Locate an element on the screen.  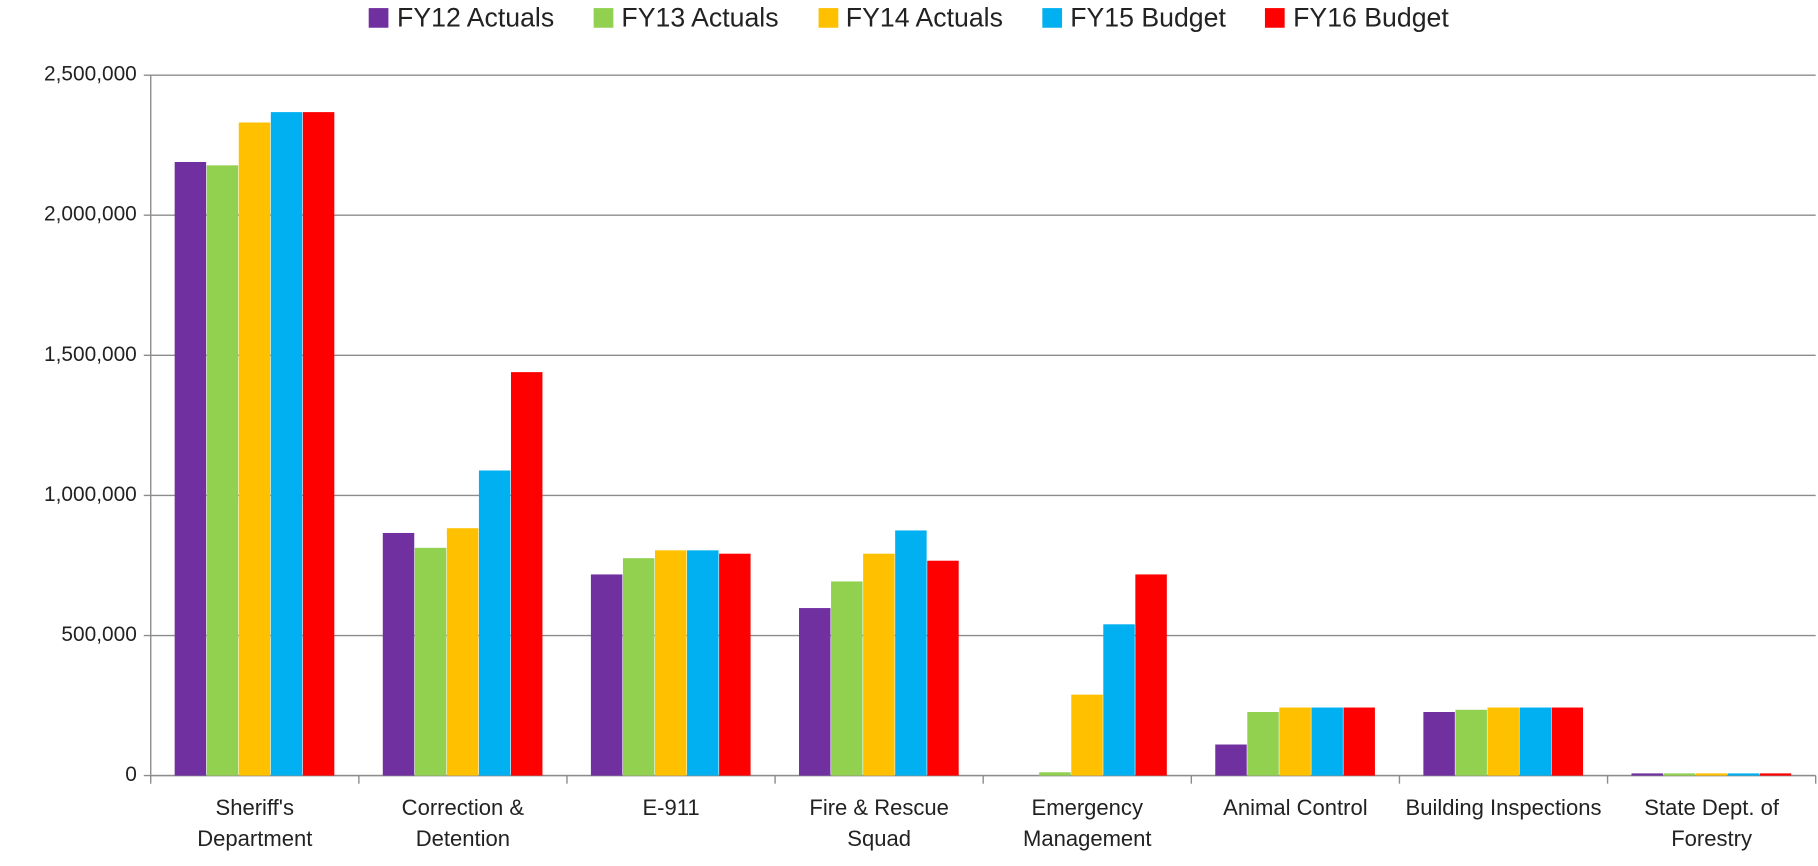
x-tick-label: E-911 is located at coordinates (671, 808).